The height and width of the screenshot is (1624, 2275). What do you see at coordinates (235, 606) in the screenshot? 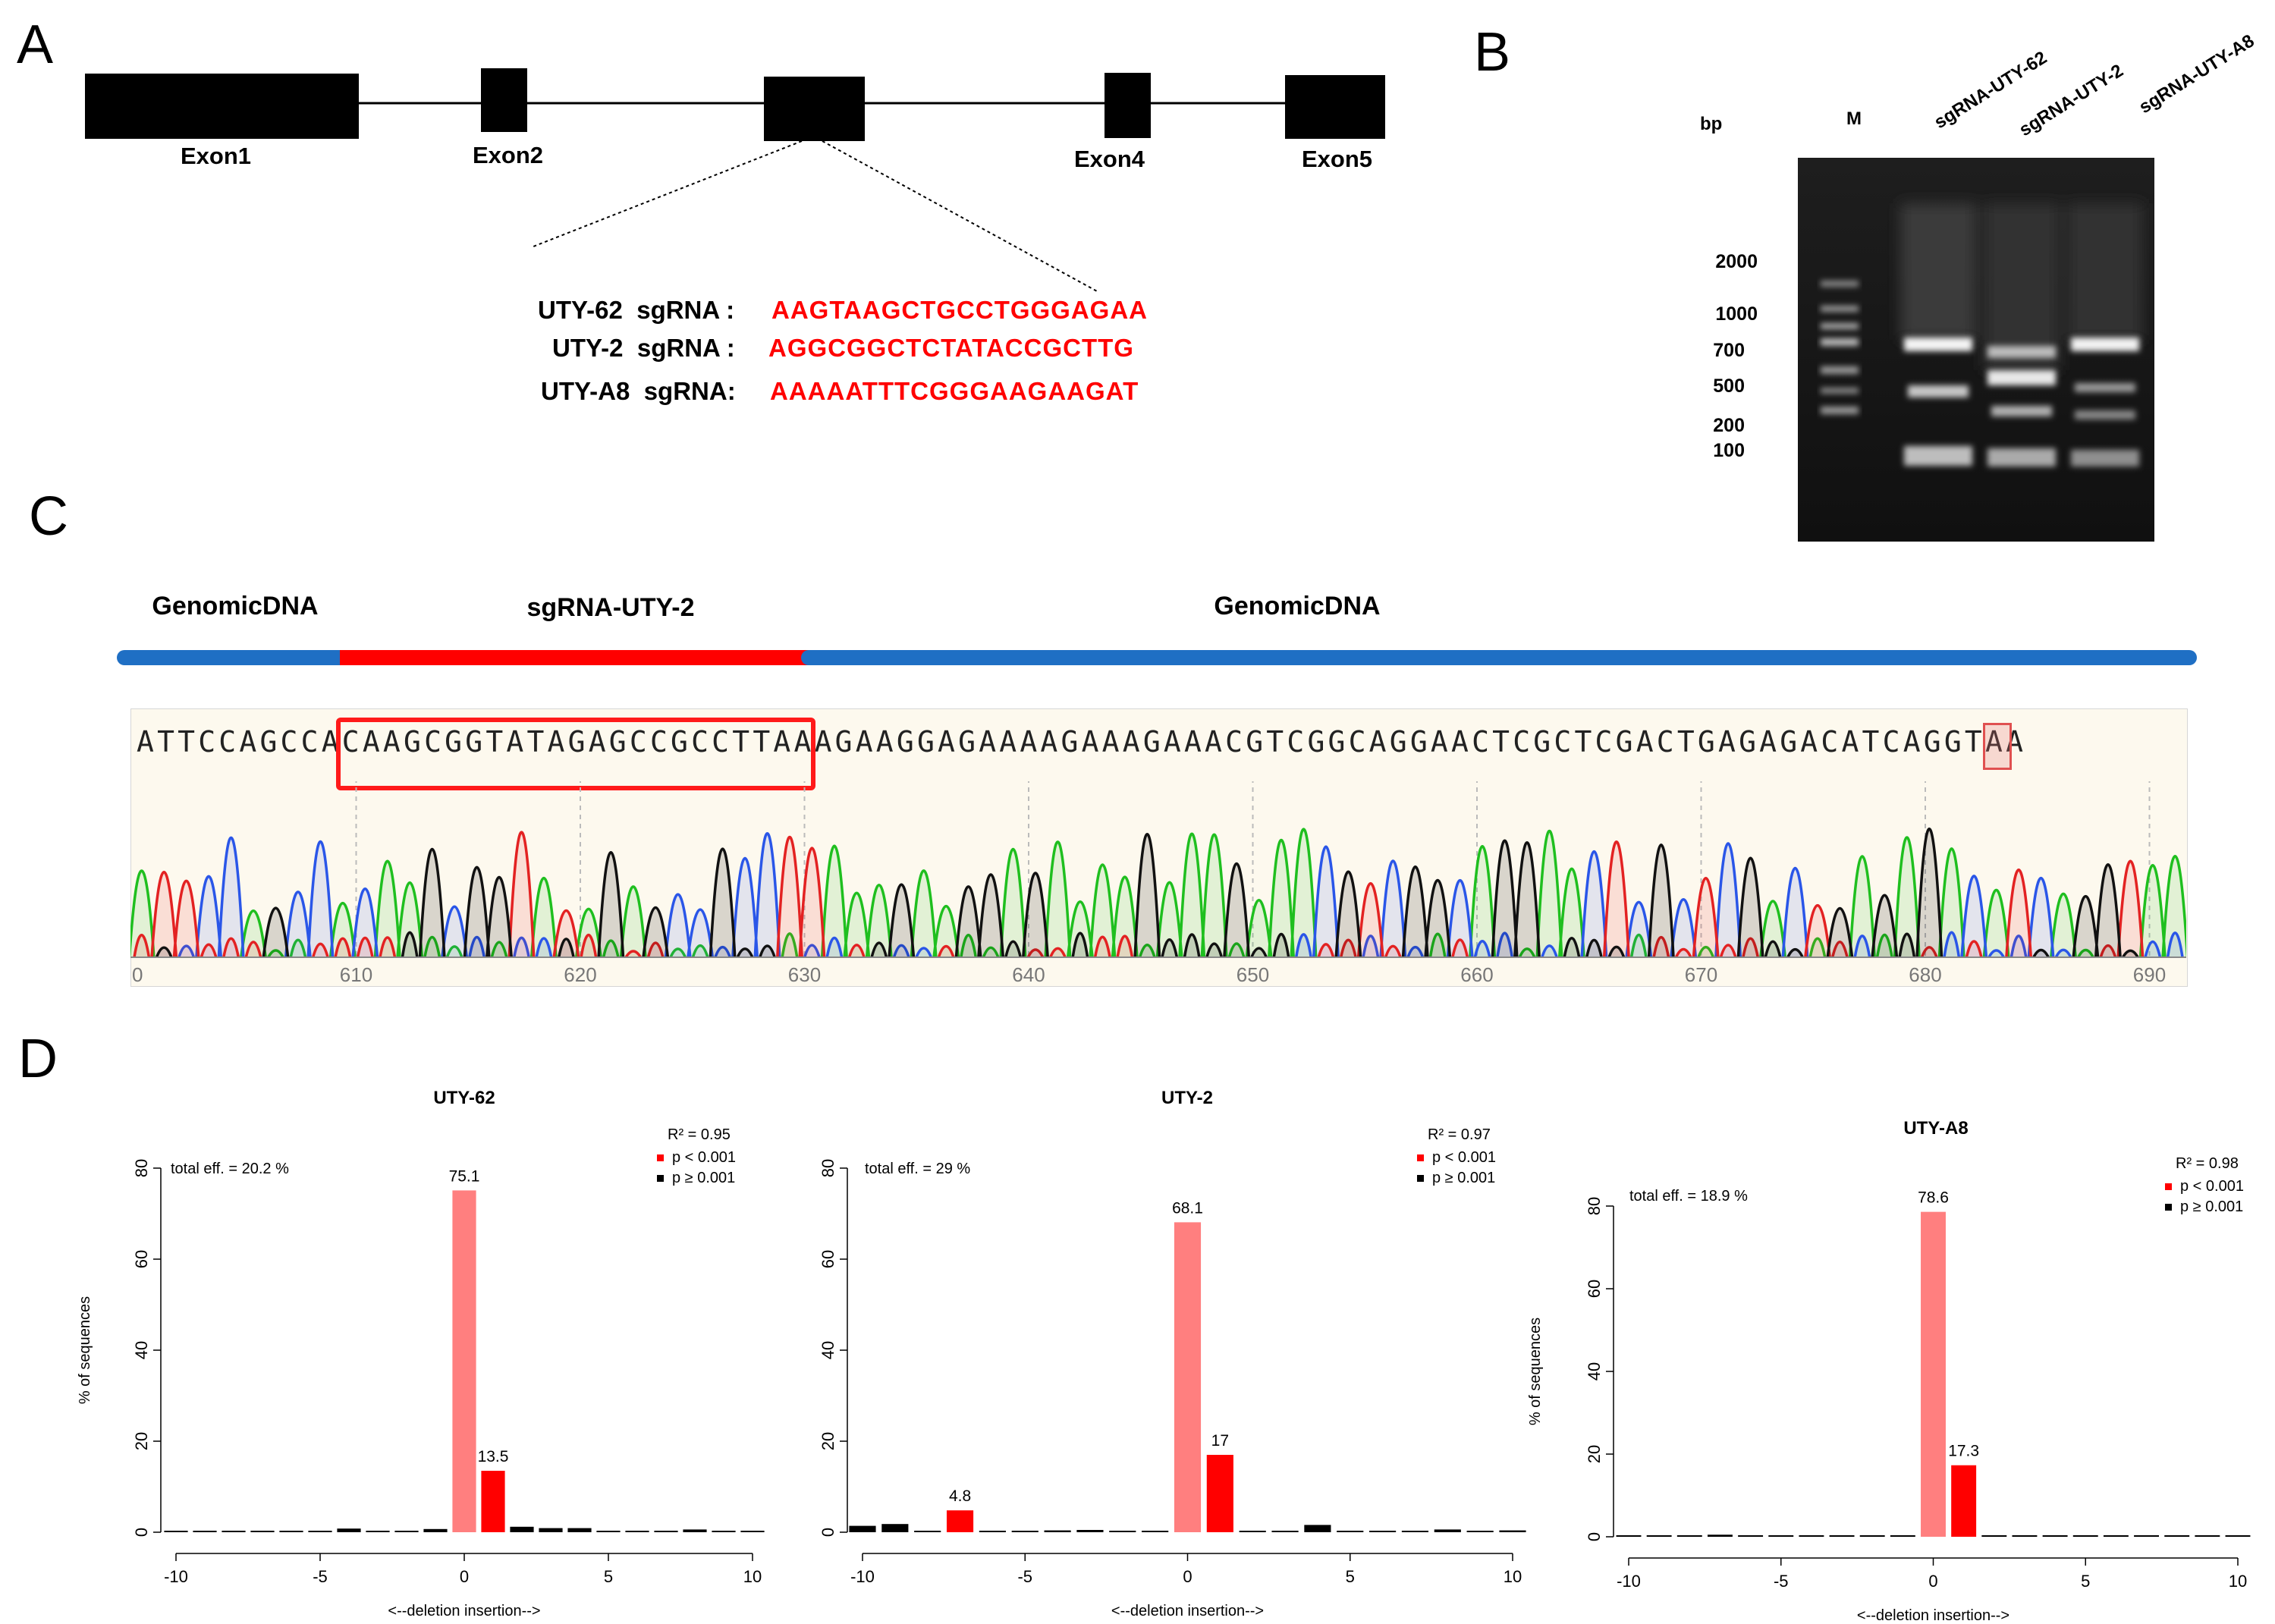
I see `region-label-genomic-left: GenomicDNA` at bounding box center [235, 606].